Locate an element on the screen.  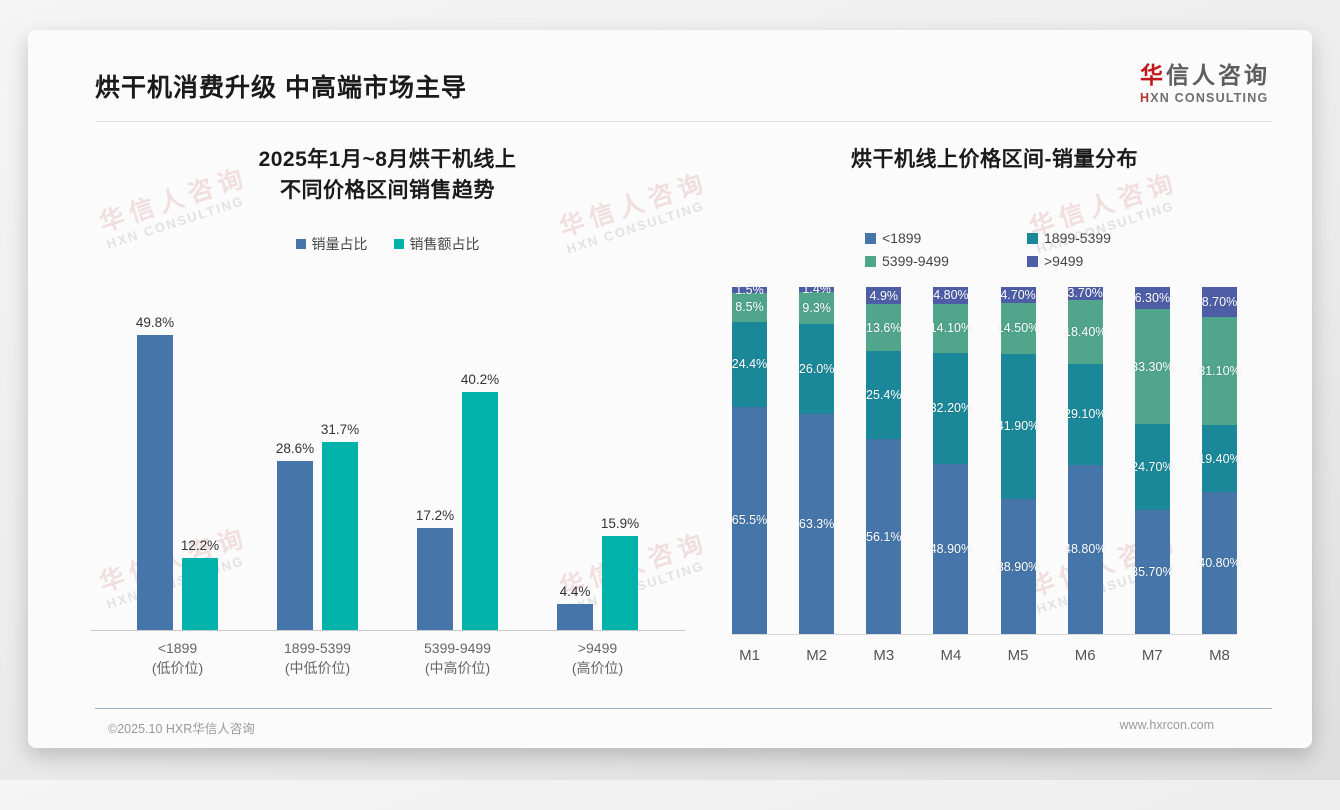
stacked-column: 56.1% 25.4% 13.6% 4.9% is located at coordinates (884, 460).